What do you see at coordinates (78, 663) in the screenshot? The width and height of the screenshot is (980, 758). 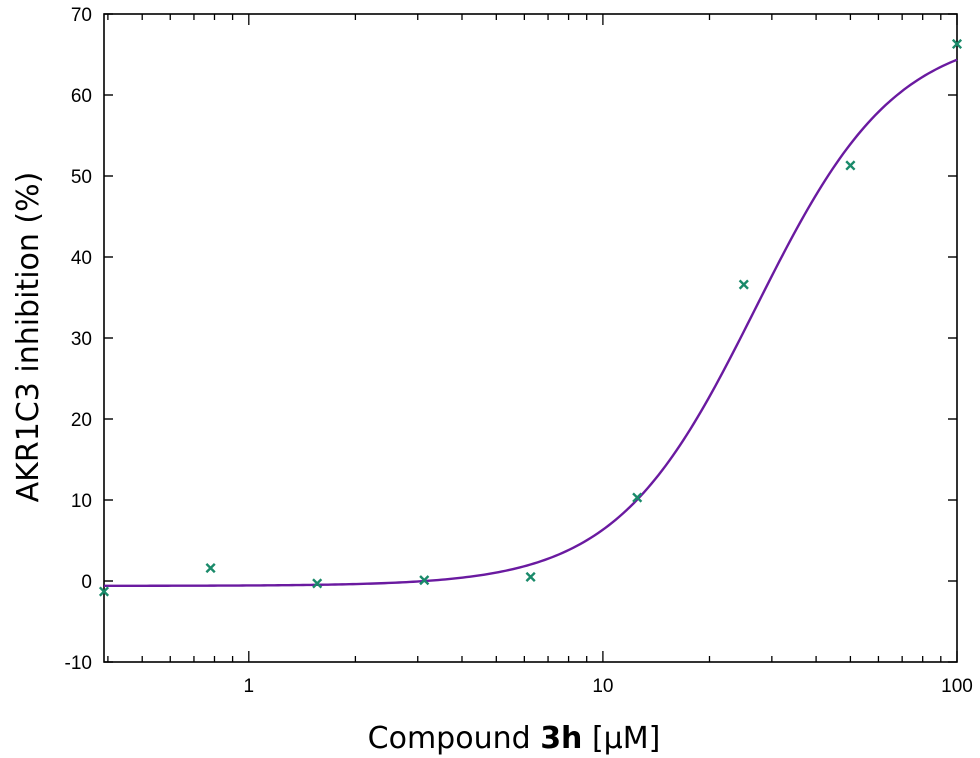 I see `y-tick-label: -10` at bounding box center [78, 663].